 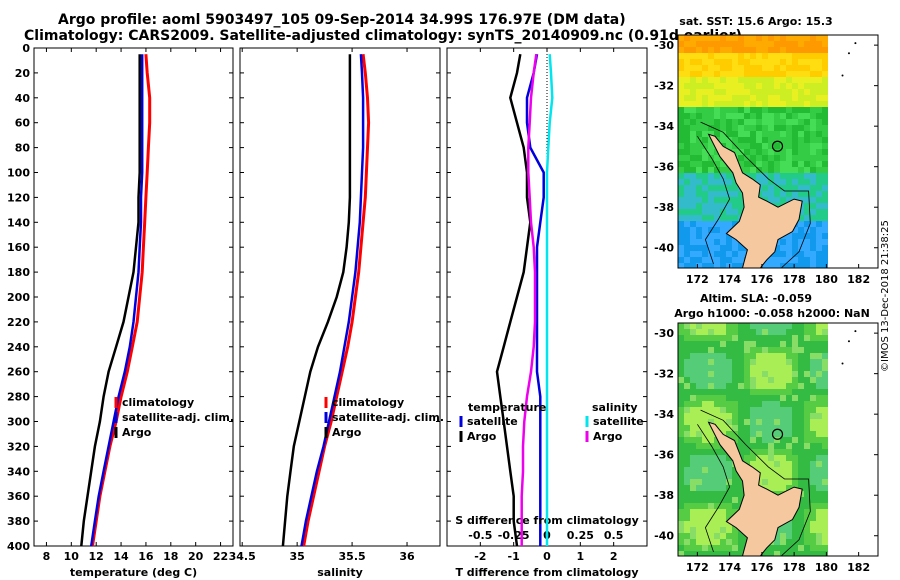 What do you see at coordinates (858, 279) in the screenshot?
I see `sst_map-xtick-label: 182` at bounding box center [858, 279].